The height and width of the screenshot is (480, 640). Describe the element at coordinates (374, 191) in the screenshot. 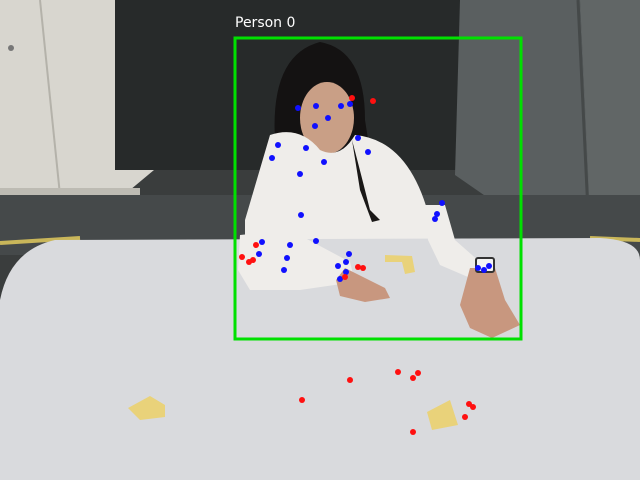

I see `keypoints-blue` at that location.